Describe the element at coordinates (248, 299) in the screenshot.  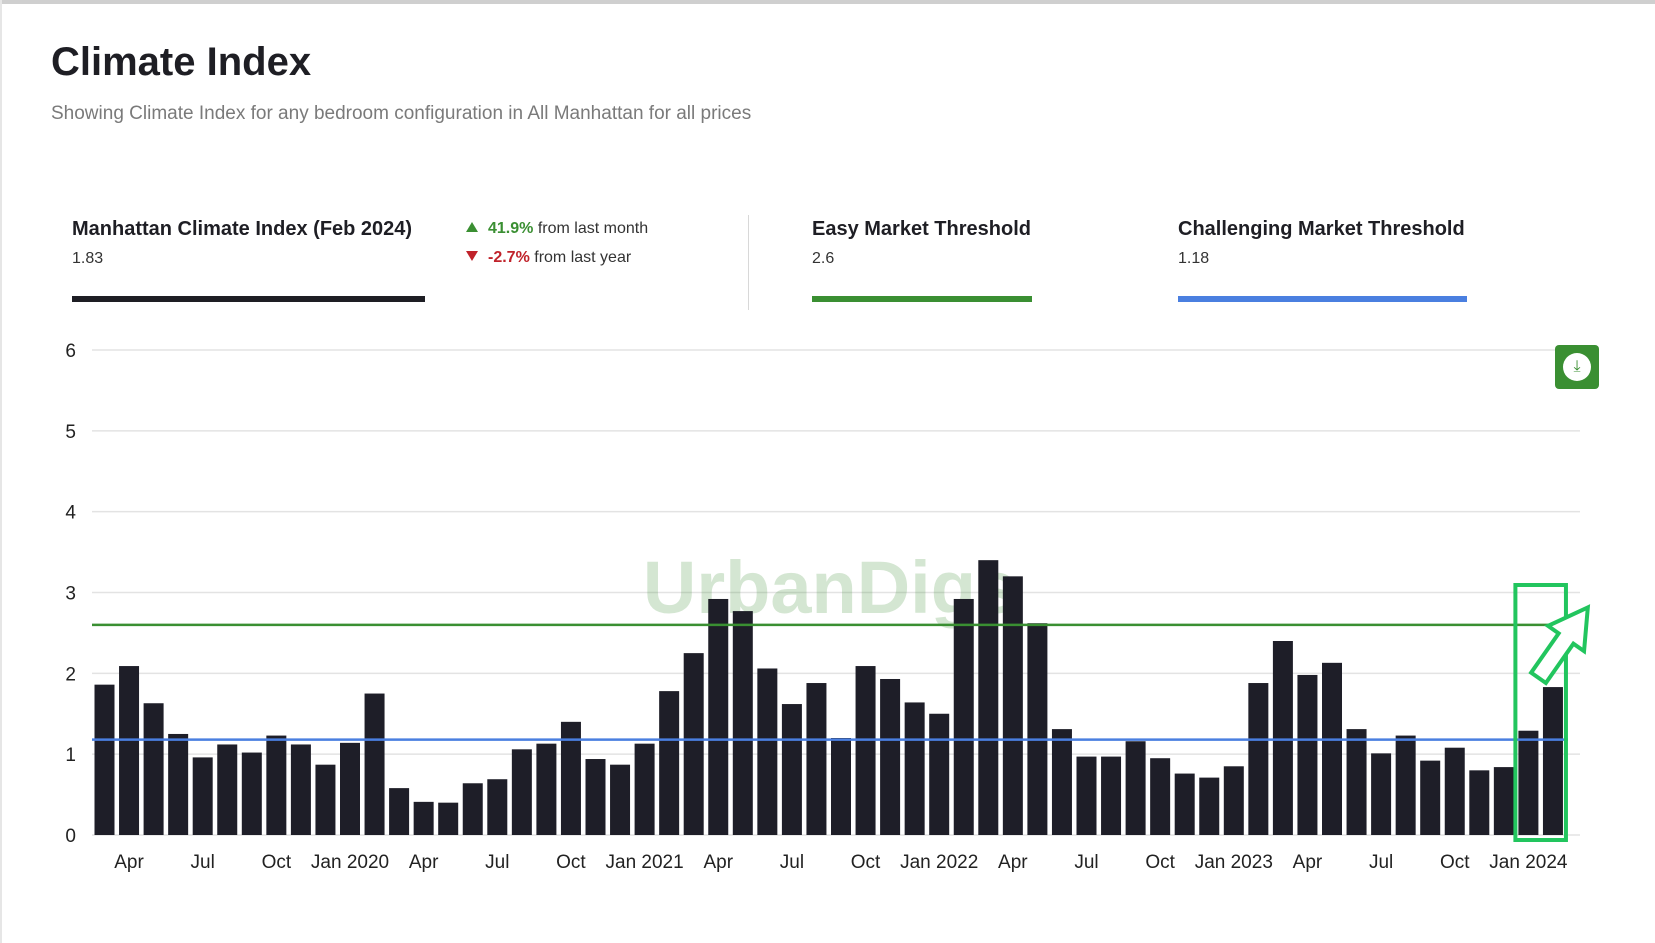
I see `climate-index-legend-bar` at that location.